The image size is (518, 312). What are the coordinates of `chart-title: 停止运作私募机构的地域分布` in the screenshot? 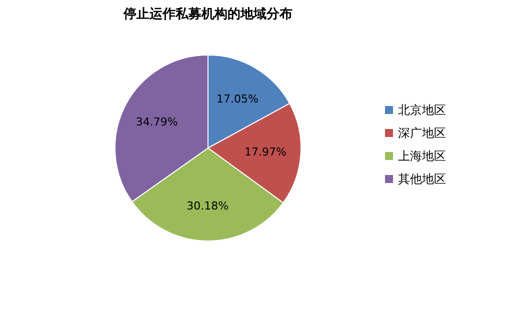 It's located at (207, 14).